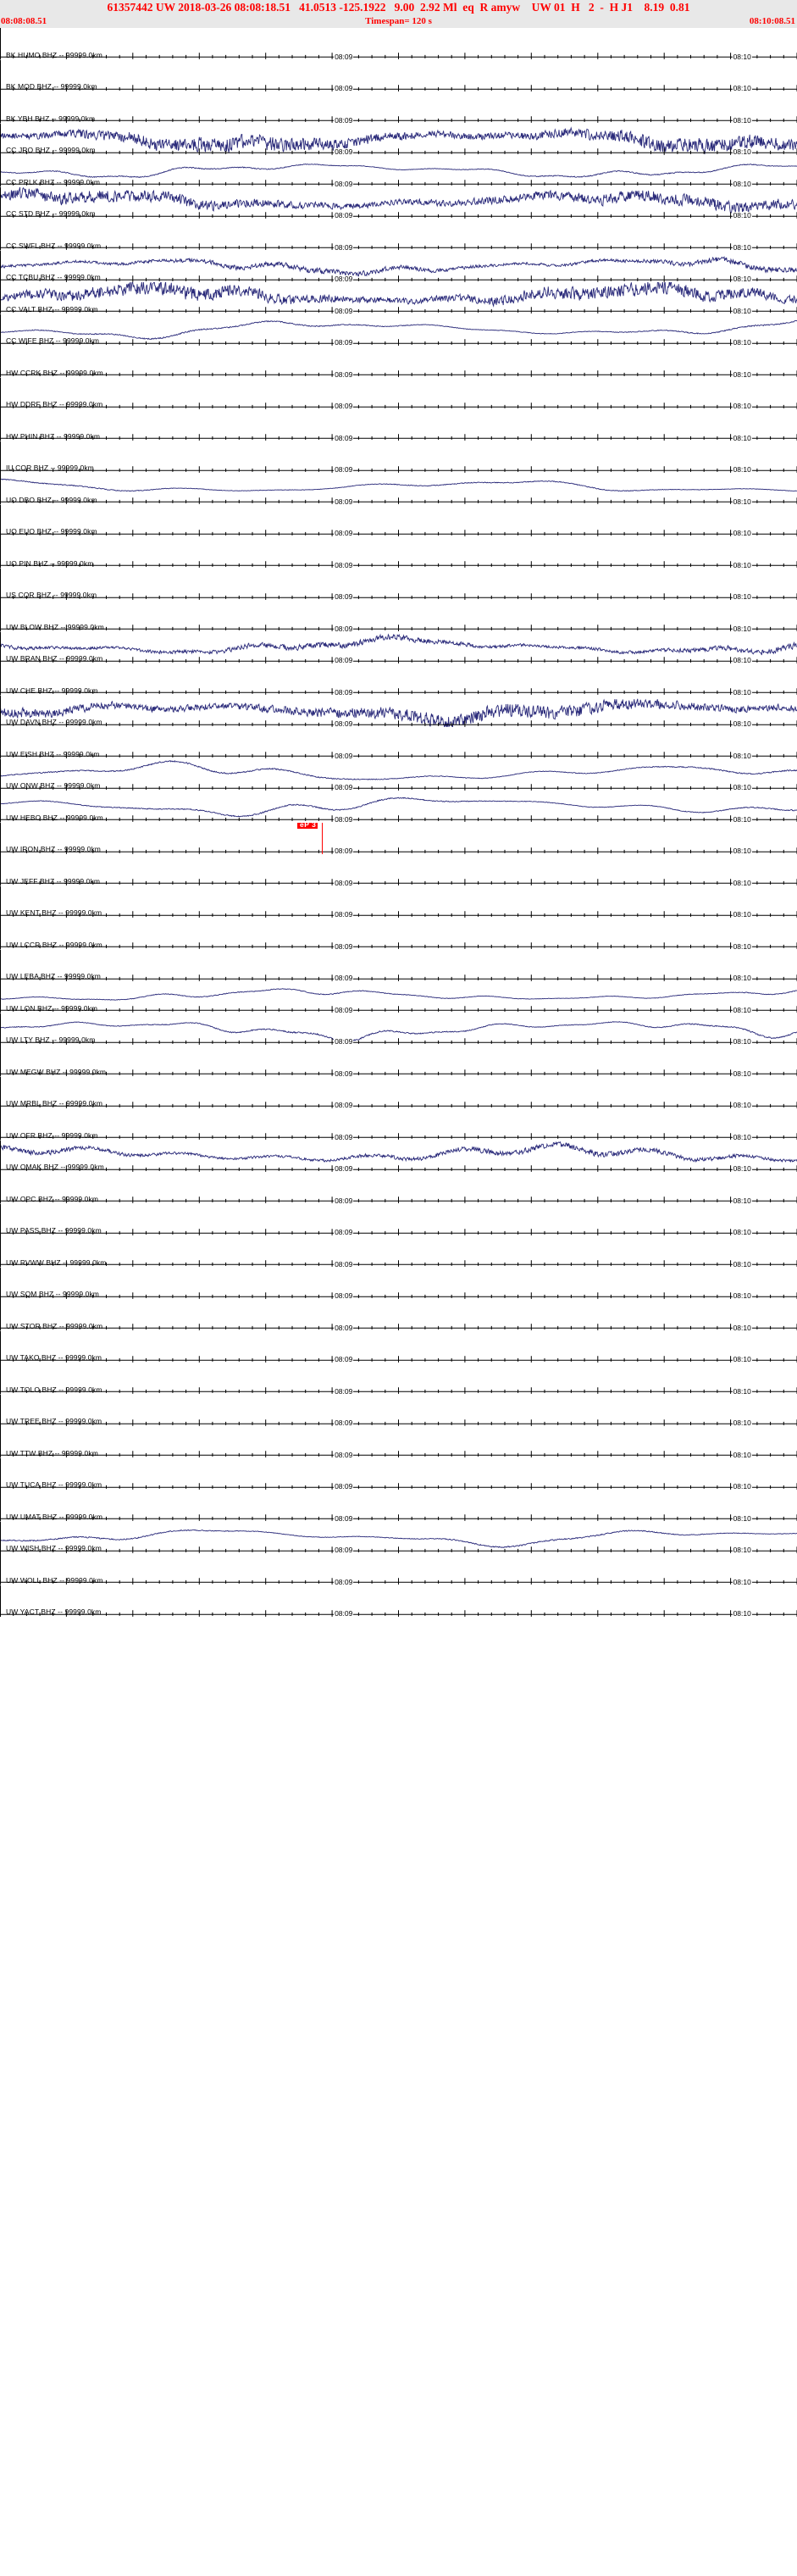 This screenshot has width=797, height=2576. What do you see at coordinates (398, 1379) in the screenshot?
I see `trace-row: UW TOLO BHZ -- 99999.0km 08:09 08:10` at bounding box center [398, 1379].